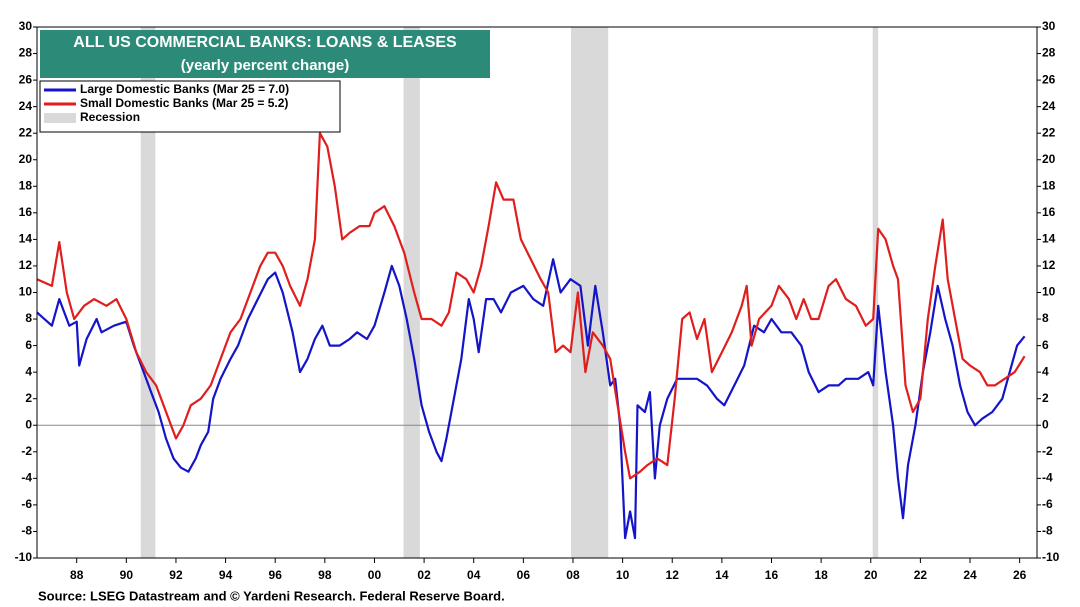  What do you see at coordinates (26, 478) in the screenshot?
I see `y-tick-label: -4` at bounding box center [26, 478].